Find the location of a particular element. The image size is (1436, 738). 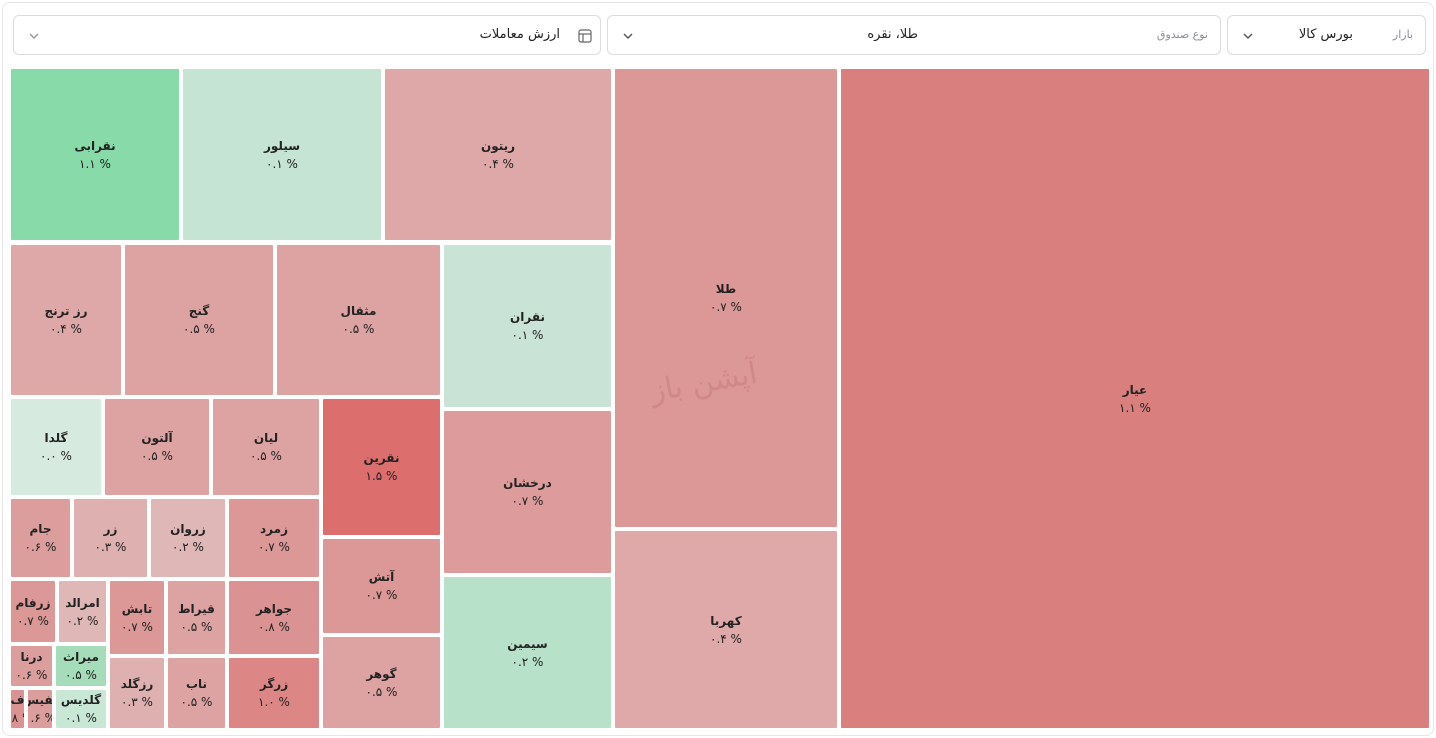

tile: گوهر ۰.۵ % is located at coordinates (381, 682).